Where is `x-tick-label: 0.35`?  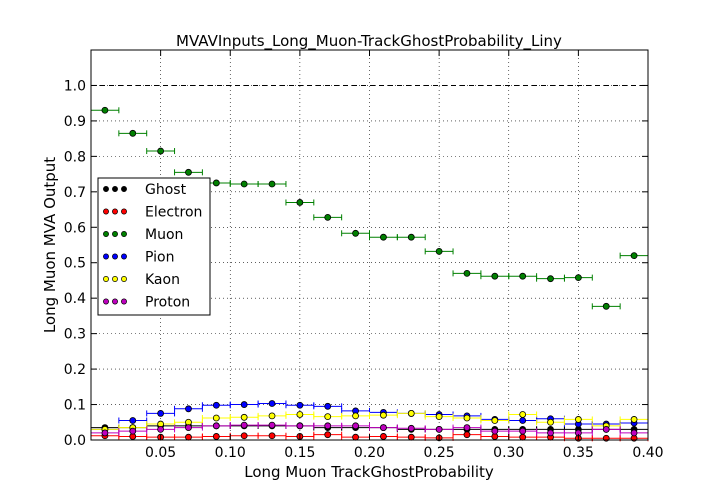 x-tick-label: 0.35 is located at coordinates (578, 453).